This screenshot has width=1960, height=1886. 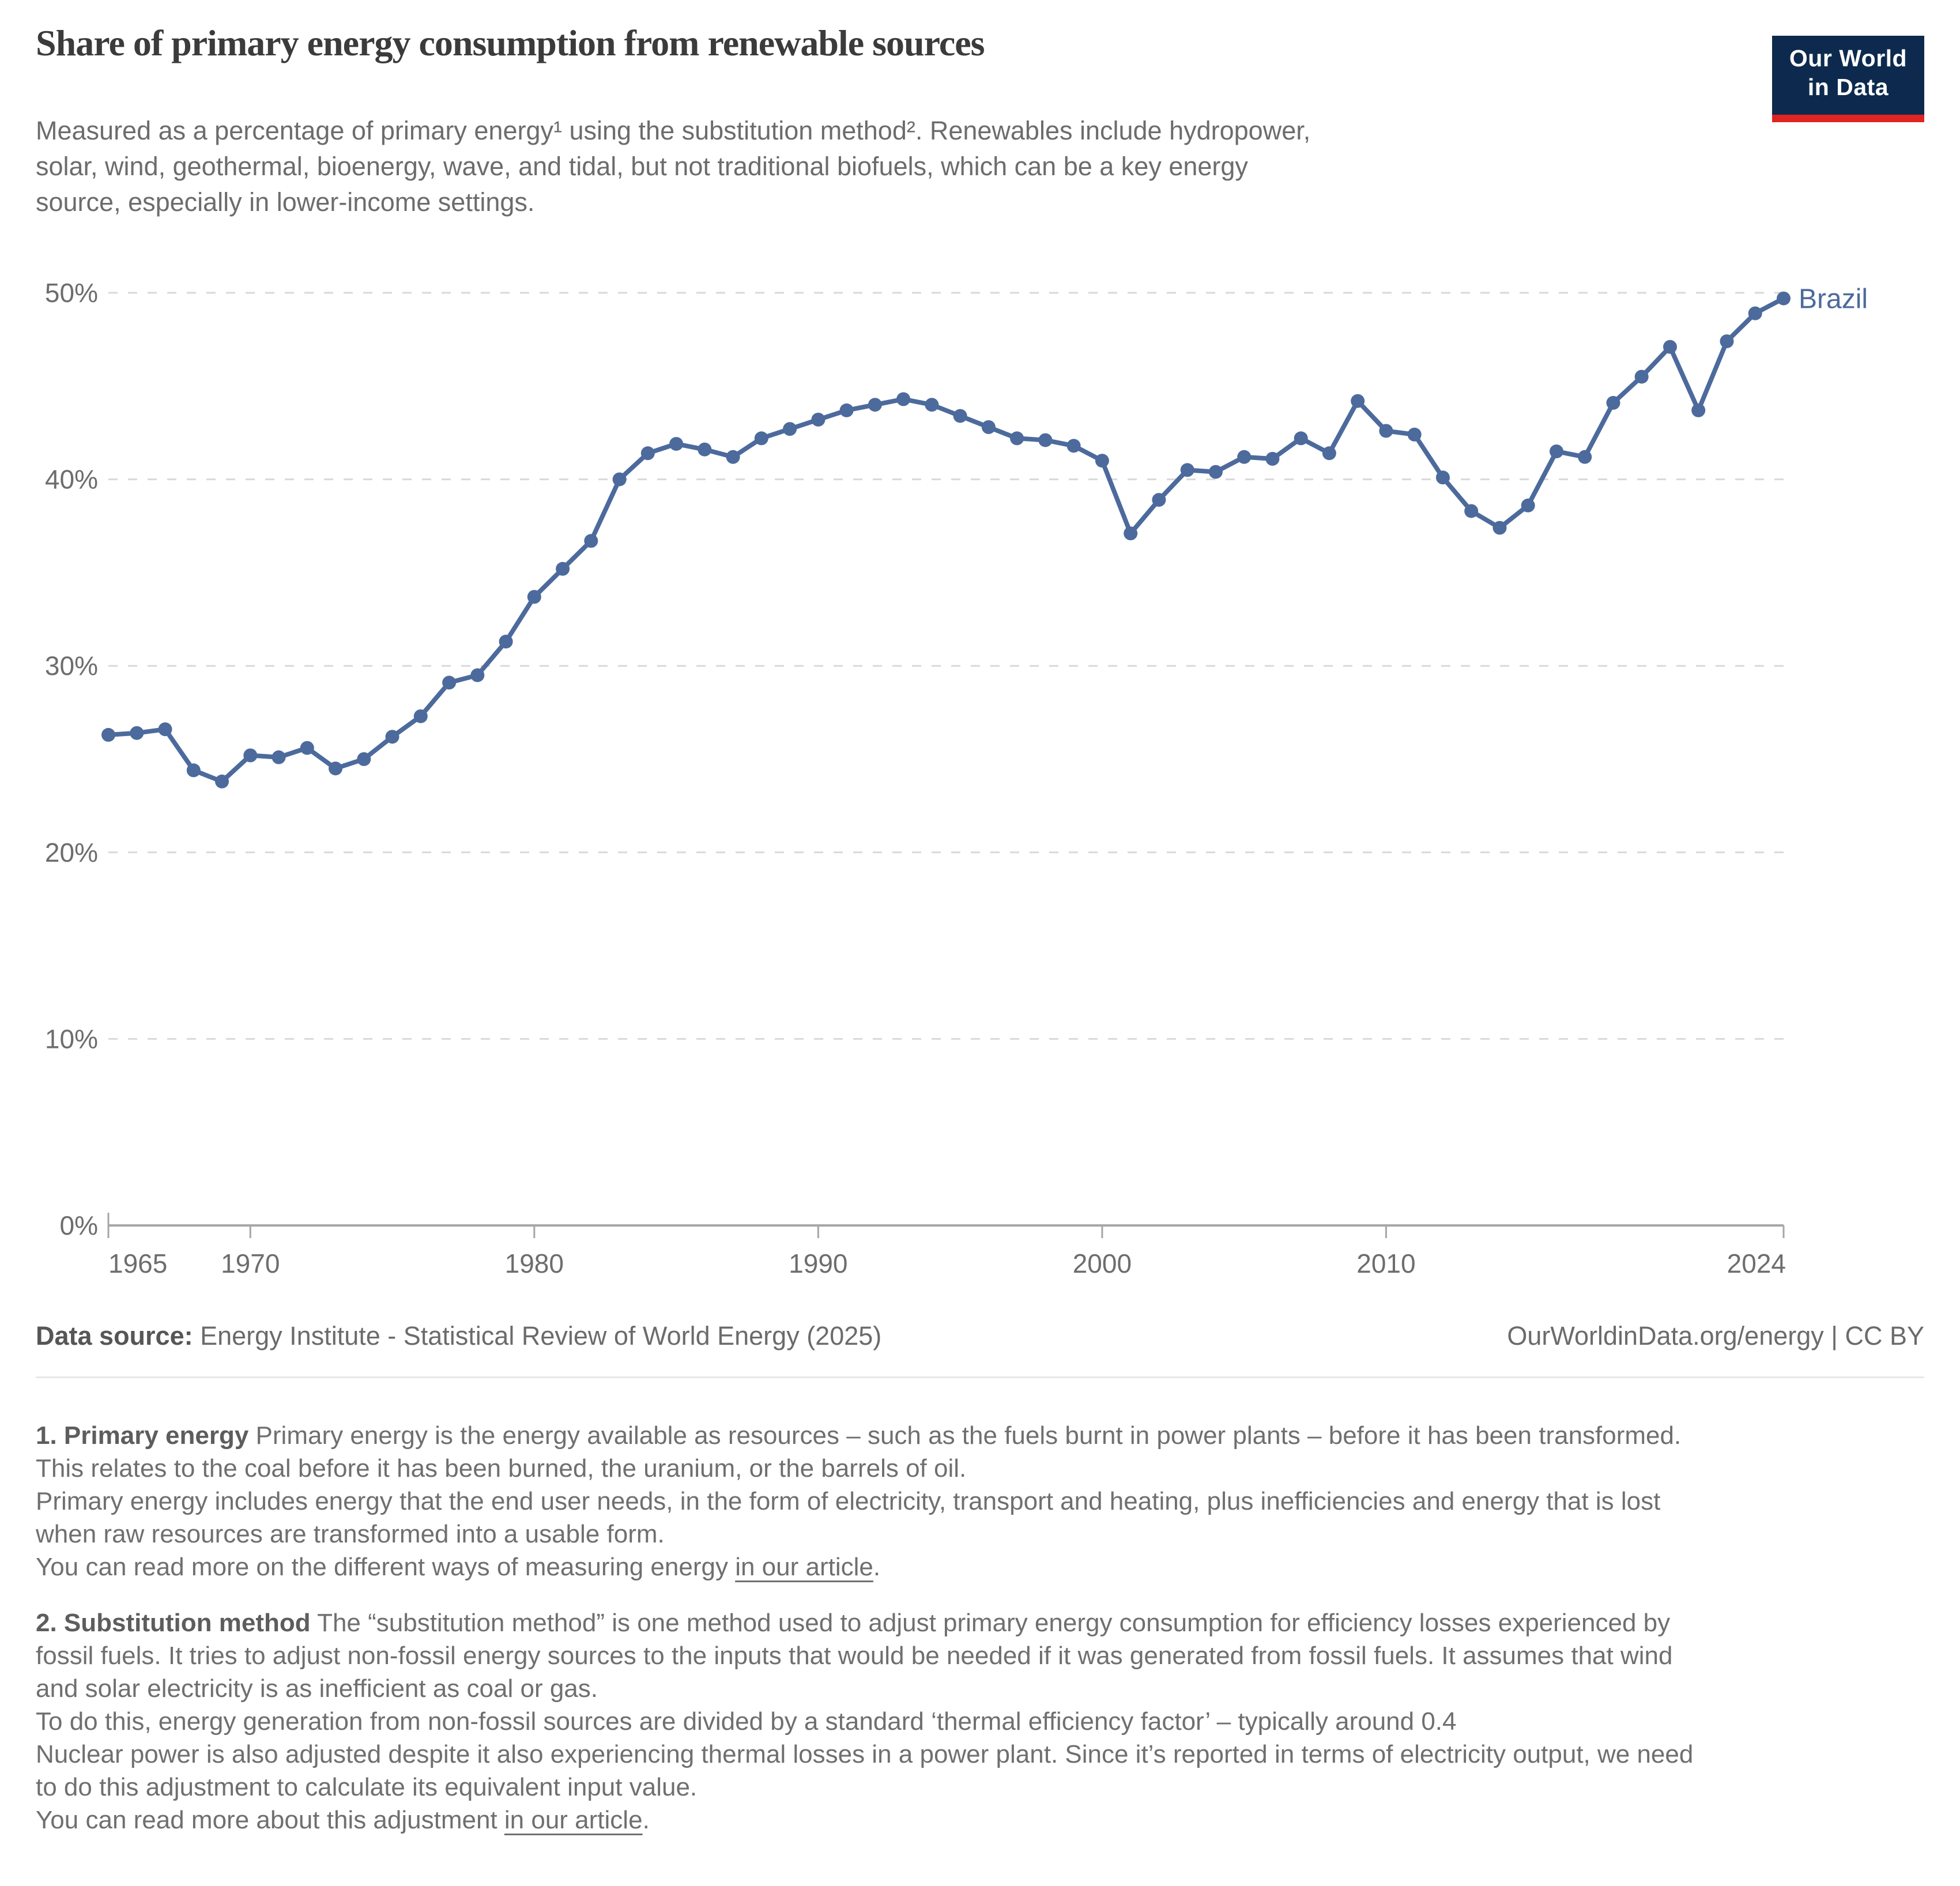 I want to click on data-point-2014, so click(x=1499, y=527).